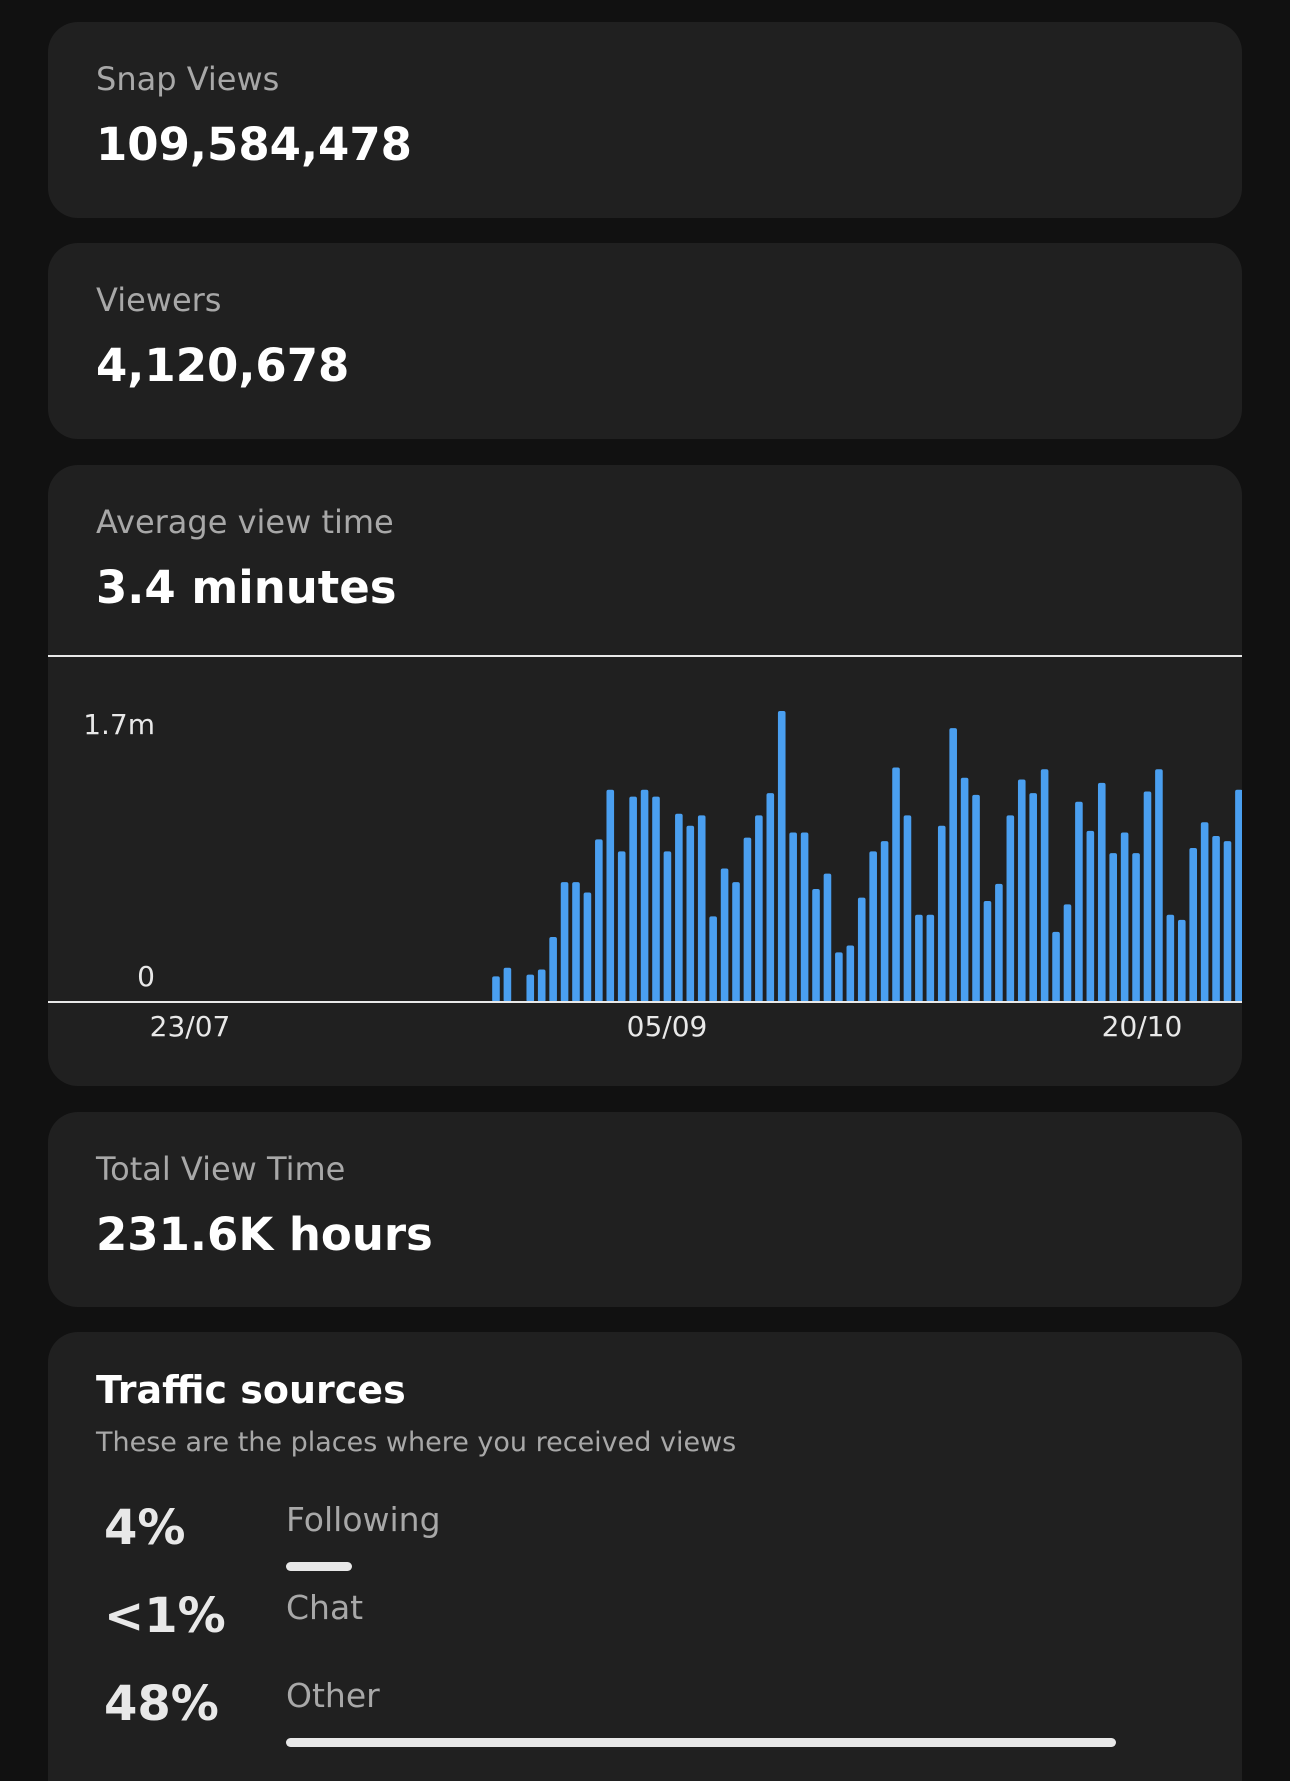 The height and width of the screenshot is (1781, 1290). Describe the element at coordinates (254, 144) in the screenshot. I see `snap-views-value: 109,584,478` at that location.